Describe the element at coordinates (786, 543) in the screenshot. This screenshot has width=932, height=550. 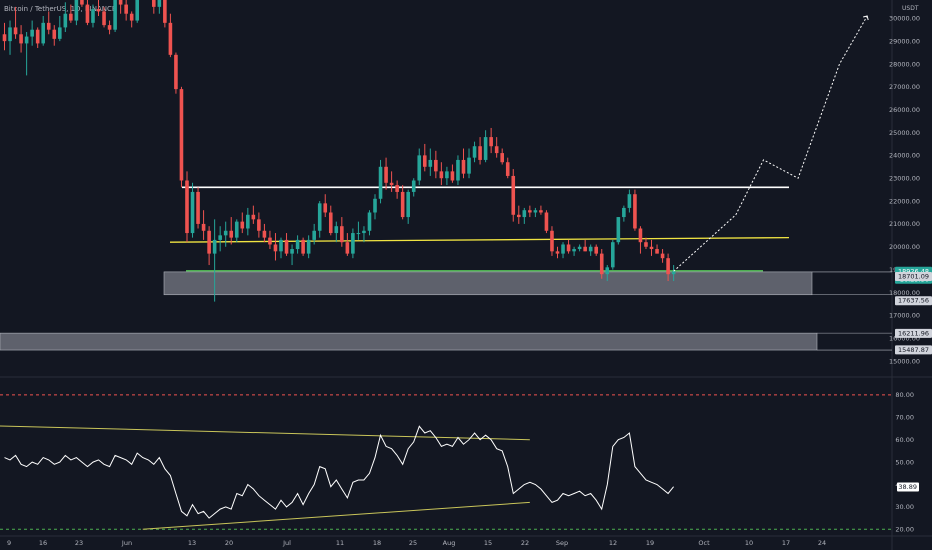
I see `time-tick-label: 17` at that location.